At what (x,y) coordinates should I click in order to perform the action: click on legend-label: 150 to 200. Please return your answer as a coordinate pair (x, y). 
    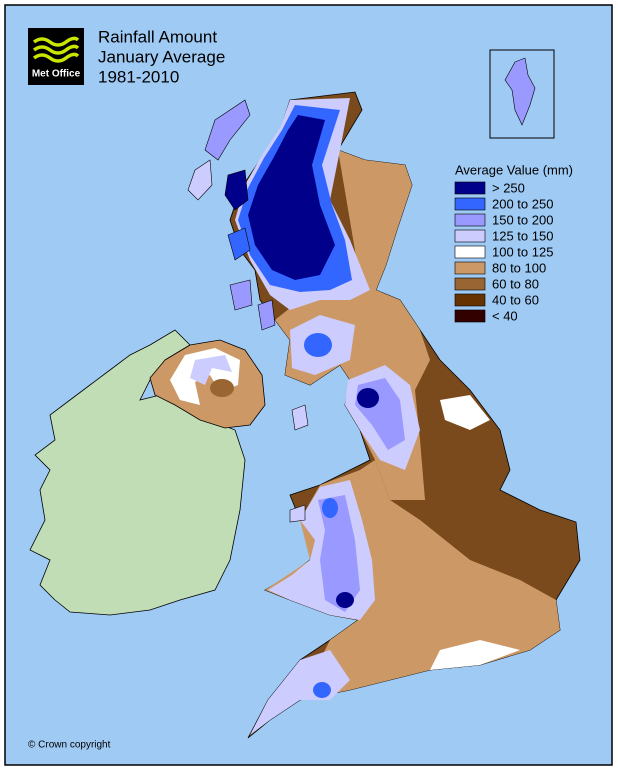
    Looking at the image, I should click on (522, 219).